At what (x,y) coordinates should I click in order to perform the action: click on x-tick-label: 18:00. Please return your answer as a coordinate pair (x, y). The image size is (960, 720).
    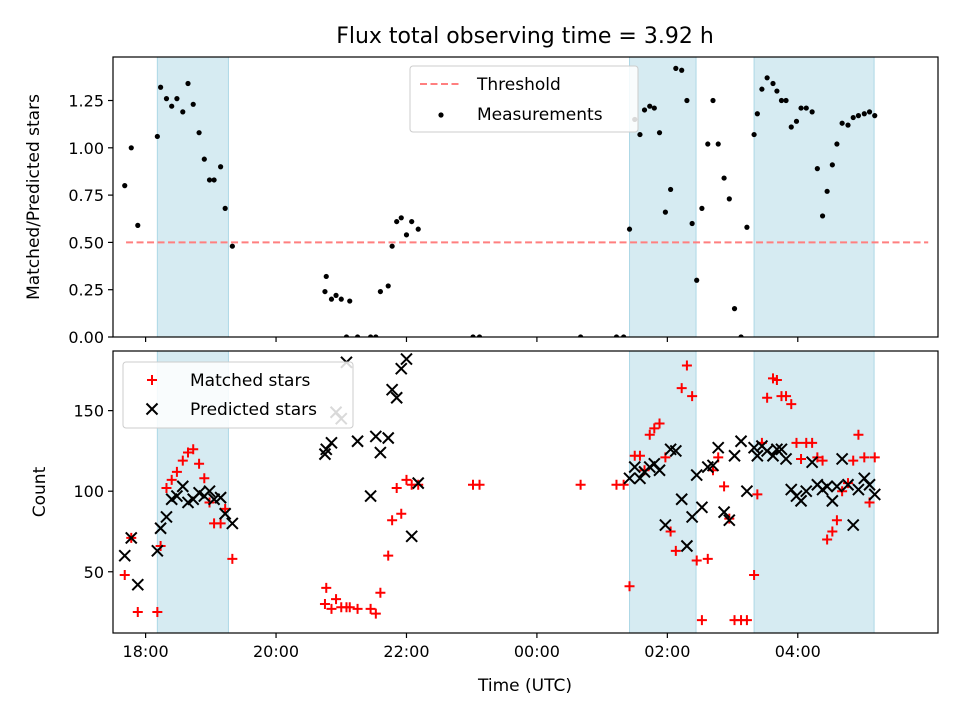
    Looking at the image, I should click on (146, 651).